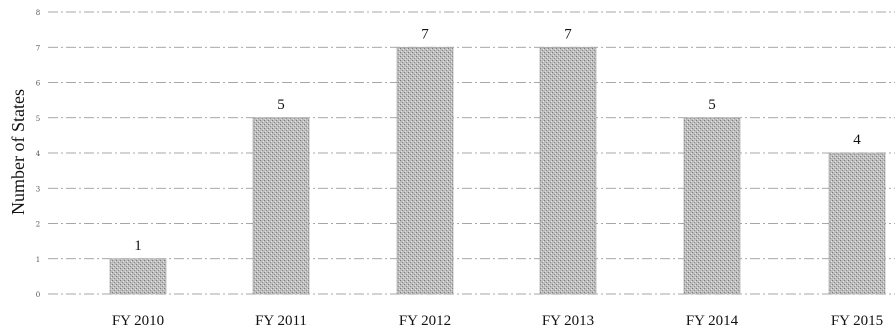  Describe the element at coordinates (18, 152) in the screenshot. I see `y-axis-title: Number of States` at that location.